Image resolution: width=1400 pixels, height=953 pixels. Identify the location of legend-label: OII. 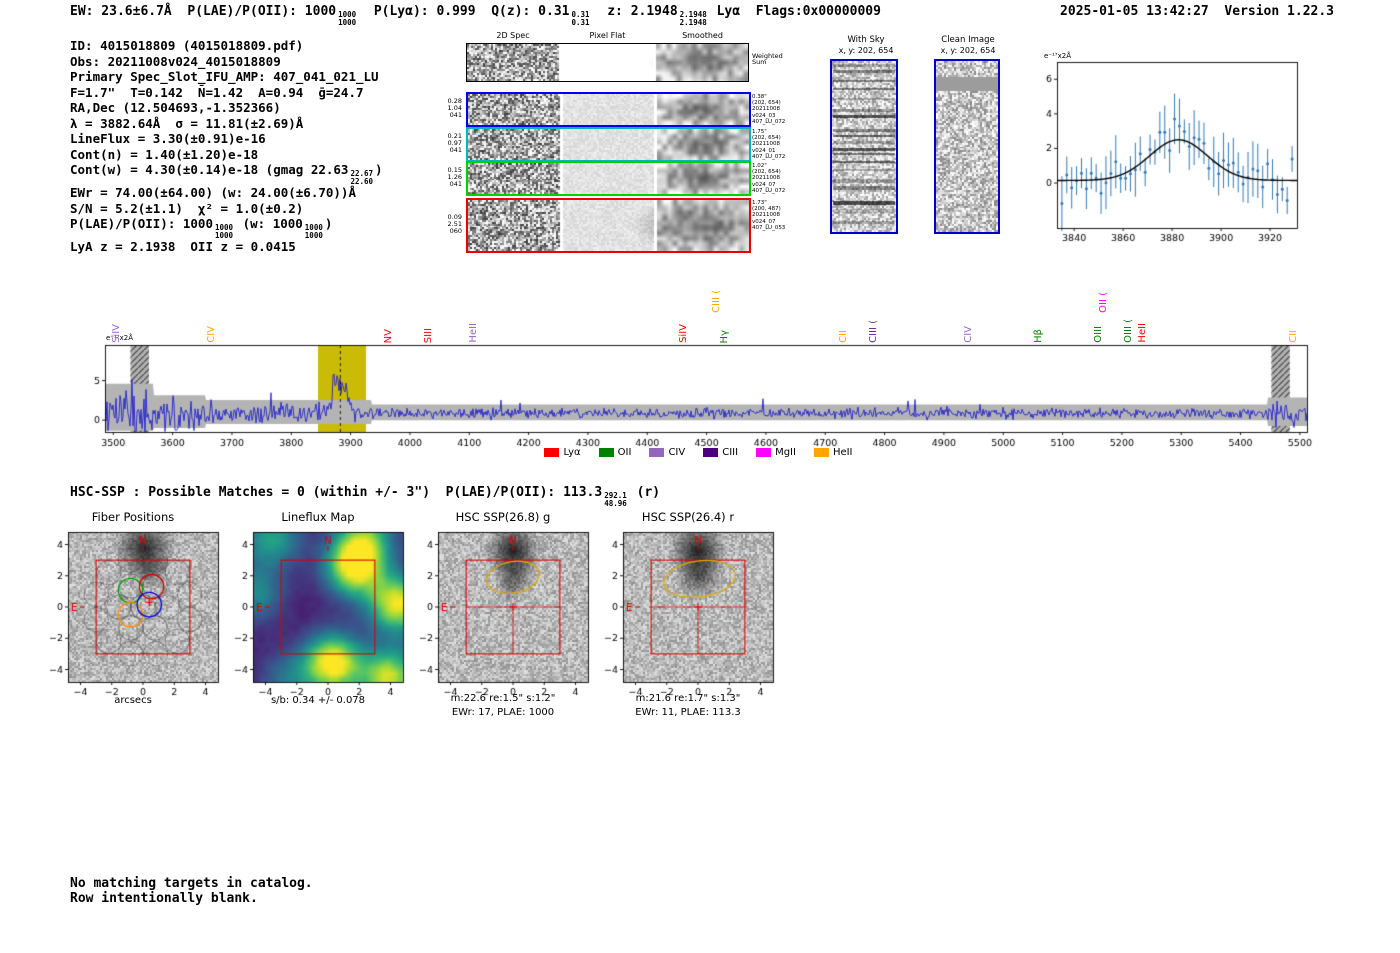
(624, 452).